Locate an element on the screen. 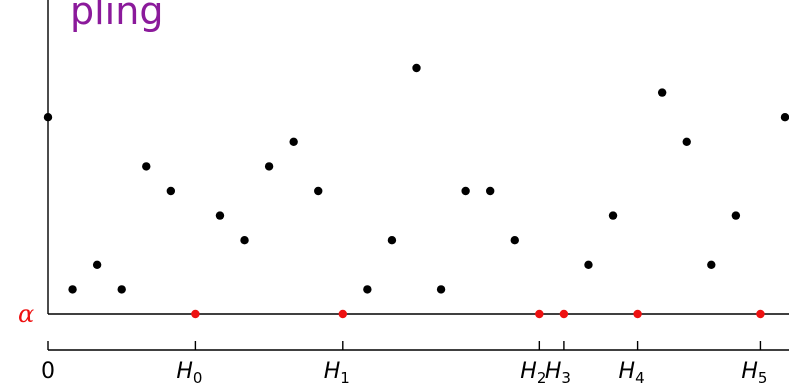  time-axis-ticks is located at coordinates (404, 345).